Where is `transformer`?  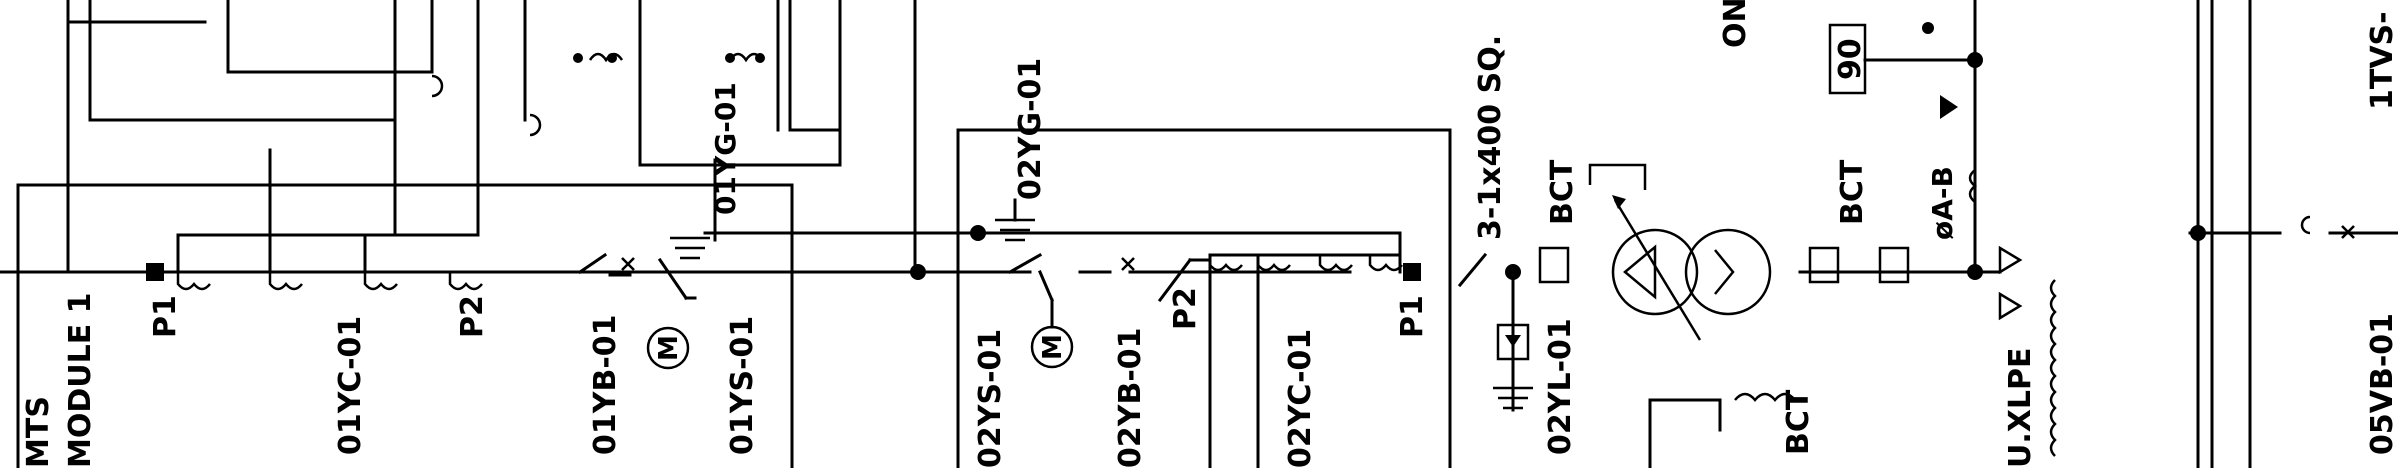 transformer is located at coordinates (1691, 268).